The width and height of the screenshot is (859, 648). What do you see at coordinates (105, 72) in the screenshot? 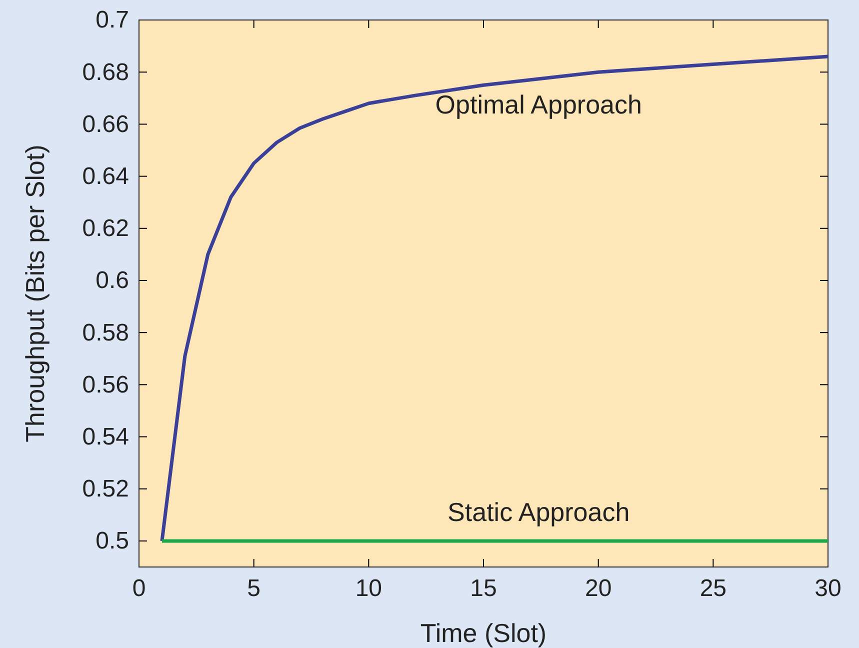
I see `y-tick-label: 0.68` at bounding box center [105, 72].